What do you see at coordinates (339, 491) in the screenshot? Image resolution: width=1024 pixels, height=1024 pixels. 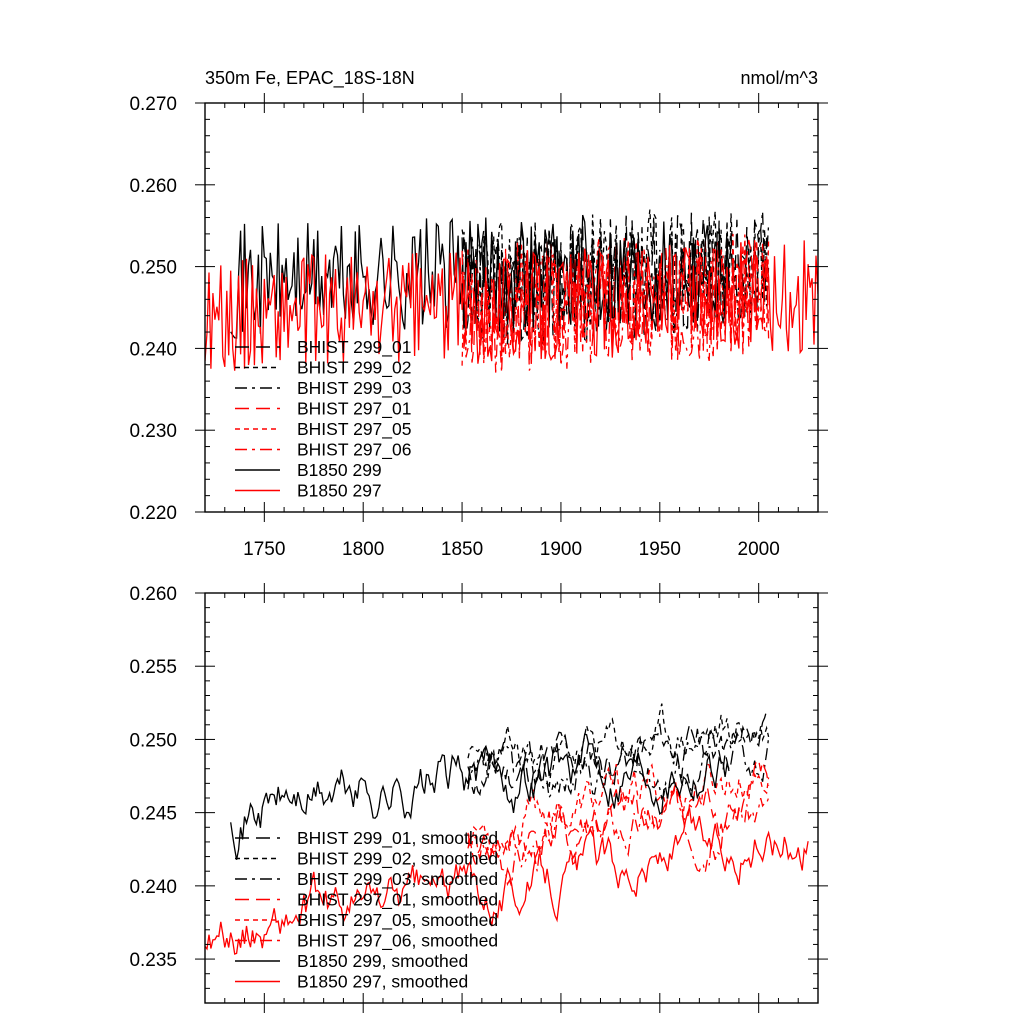 I see `legend-label-7: B1850 297` at bounding box center [339, 491].